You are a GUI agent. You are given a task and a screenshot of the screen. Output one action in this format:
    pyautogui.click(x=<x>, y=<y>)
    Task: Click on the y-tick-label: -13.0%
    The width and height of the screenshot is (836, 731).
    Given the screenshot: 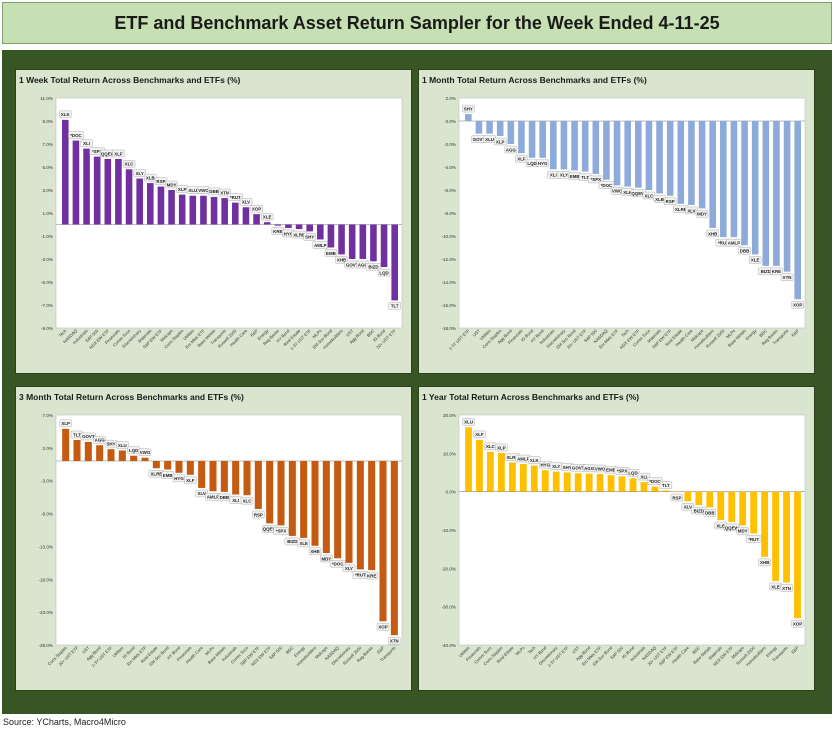 What is the action you would take?
    pyautogui.click(x=45, y=546)
    